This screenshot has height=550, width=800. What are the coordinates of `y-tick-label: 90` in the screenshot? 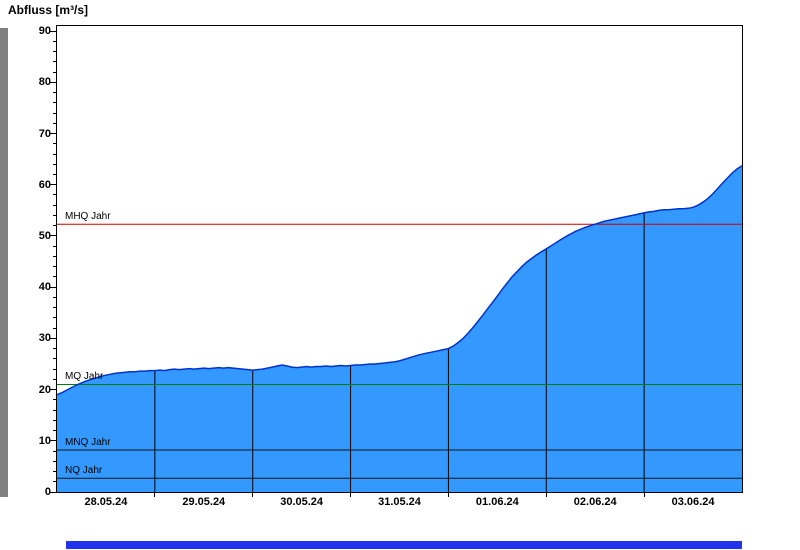 It's located at (44, 31).